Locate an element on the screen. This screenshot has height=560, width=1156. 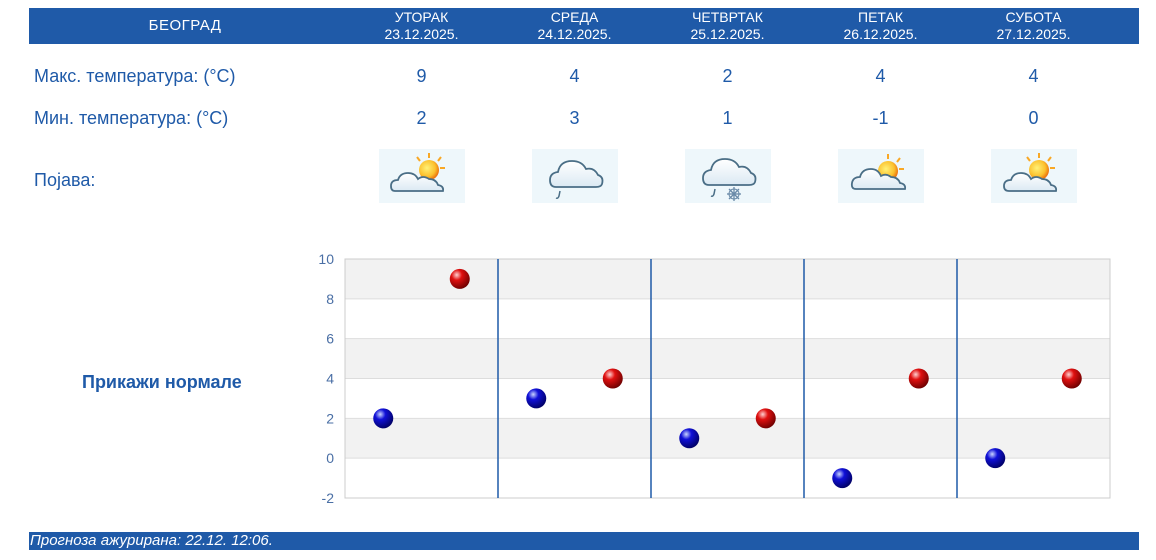
day-name: СУБОТА is located at coordinates (1033, 17).